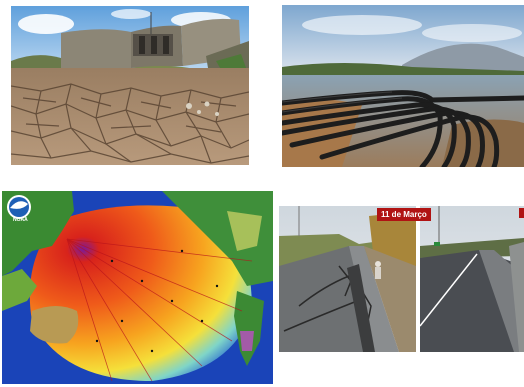 The image size is (524, 387). I want to click on date-caption: 11 de Março, so click(404, 214).